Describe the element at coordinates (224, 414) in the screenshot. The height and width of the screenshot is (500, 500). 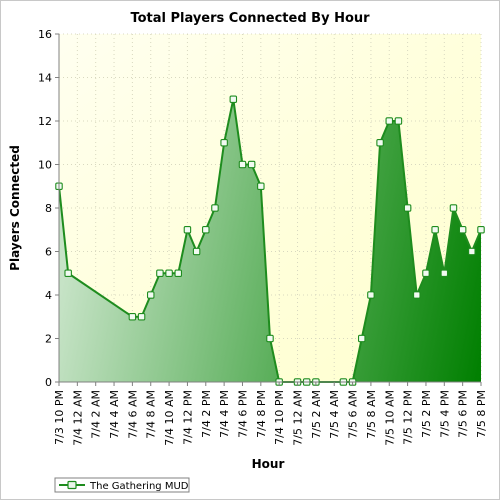
I see `x-tick-label: 7/4 4 PM` at that location.